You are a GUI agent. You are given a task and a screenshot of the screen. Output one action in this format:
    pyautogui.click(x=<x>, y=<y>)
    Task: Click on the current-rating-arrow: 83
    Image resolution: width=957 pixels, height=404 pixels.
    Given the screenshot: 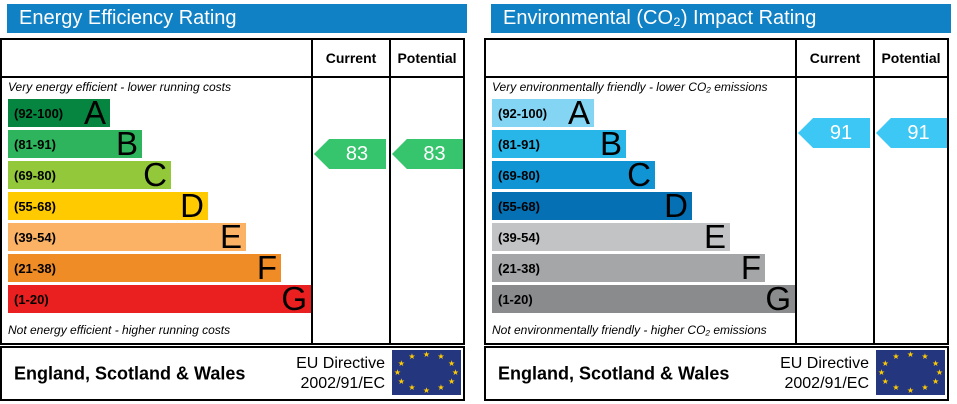 What is the action you would take?
    pyautogui.click(x=350, y=154)
    